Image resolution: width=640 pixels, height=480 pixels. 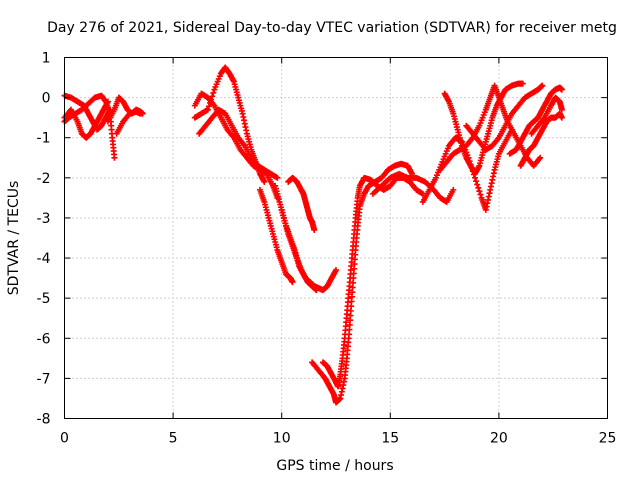 I want to click on series-pass-v, so click(x=546, y=115).